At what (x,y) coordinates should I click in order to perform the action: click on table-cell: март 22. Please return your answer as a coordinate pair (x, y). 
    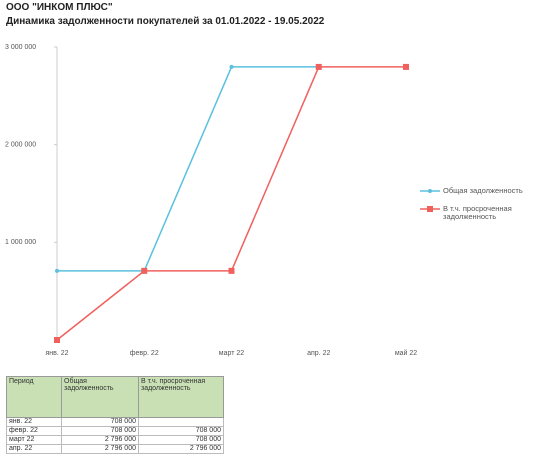
    Looking at the image, I should click on (34, 440).